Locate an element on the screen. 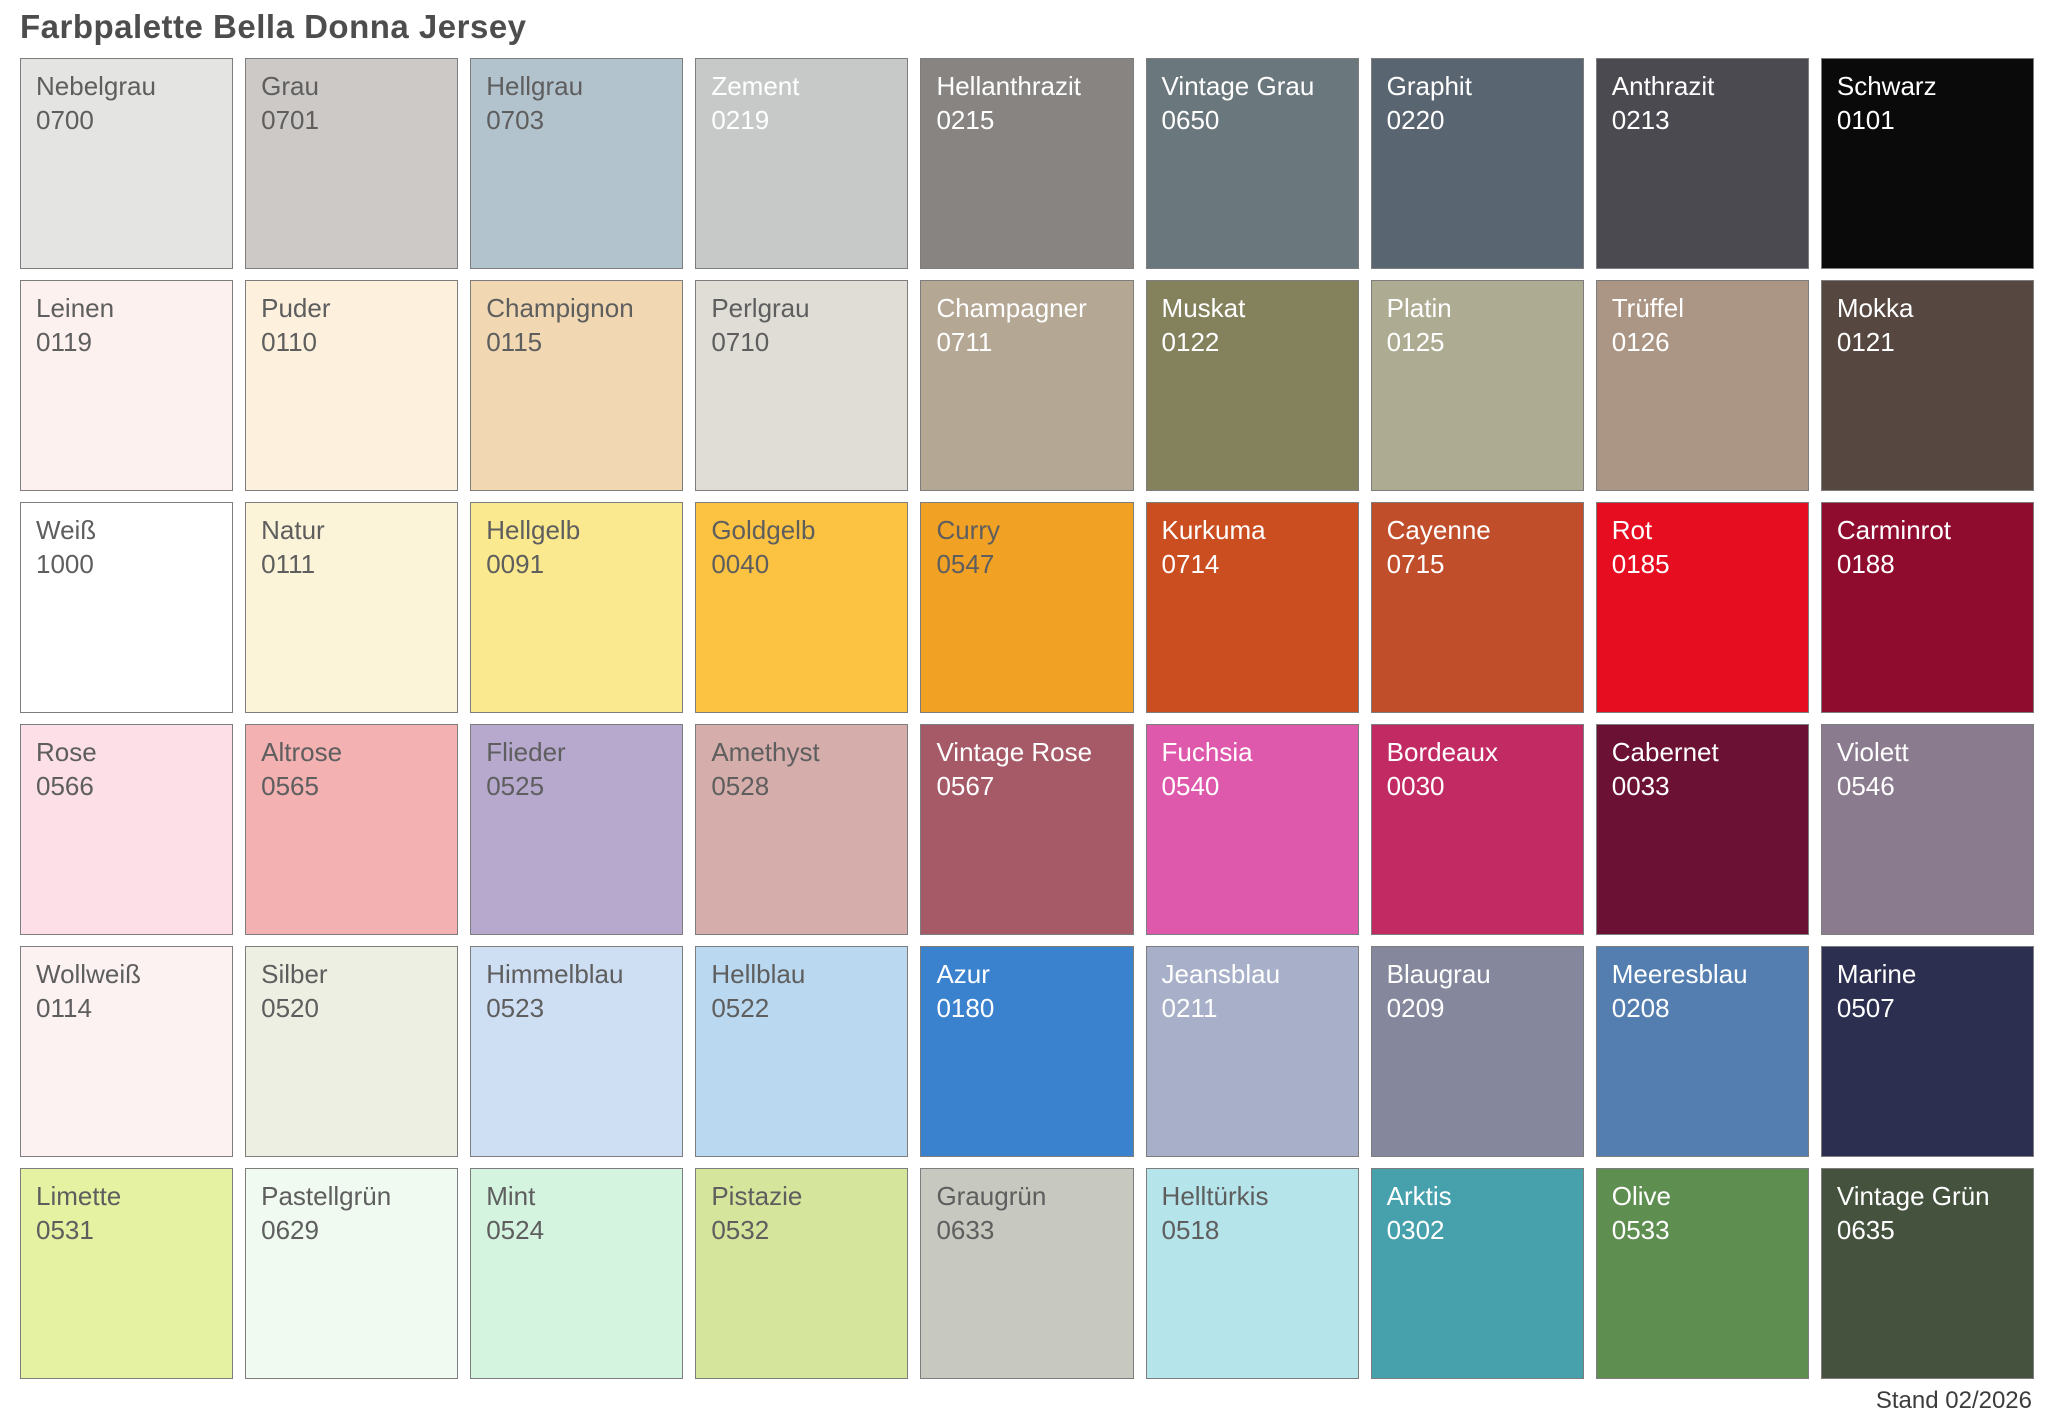  swatch-name: Marine is located at coordinates (1876, 974).